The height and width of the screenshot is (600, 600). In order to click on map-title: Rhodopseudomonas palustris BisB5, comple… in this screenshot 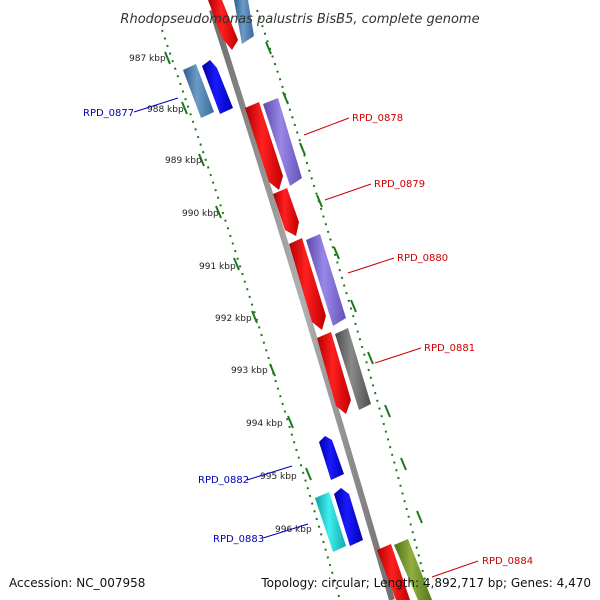, I will do `click(299, 19)`.